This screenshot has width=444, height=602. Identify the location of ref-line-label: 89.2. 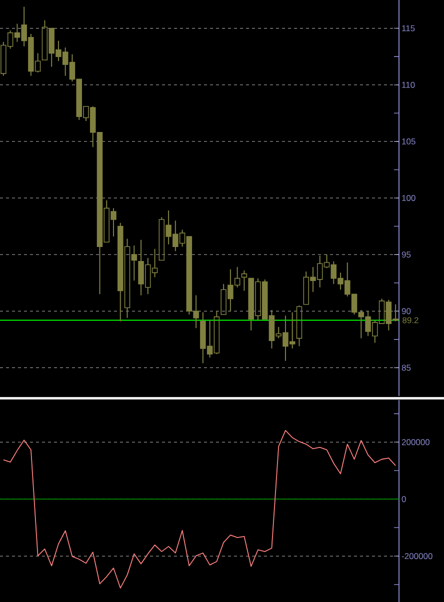
(410, 320).